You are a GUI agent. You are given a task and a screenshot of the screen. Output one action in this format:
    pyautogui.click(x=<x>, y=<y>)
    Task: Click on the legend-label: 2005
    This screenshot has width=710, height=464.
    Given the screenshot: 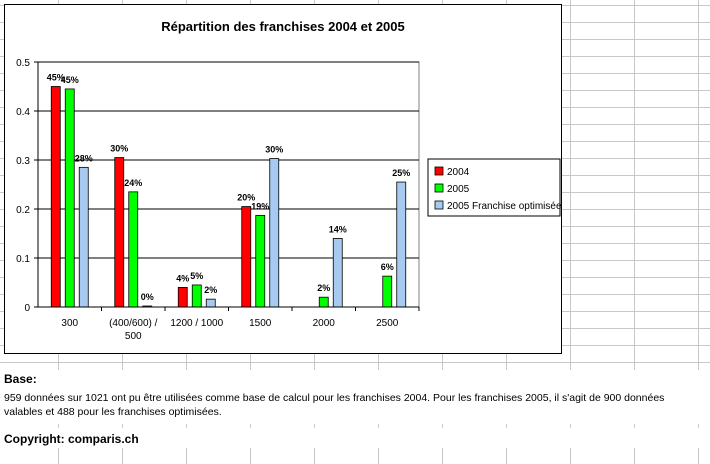 What is the action you would take?
    pyautogui.click(x=458, y=189)
    